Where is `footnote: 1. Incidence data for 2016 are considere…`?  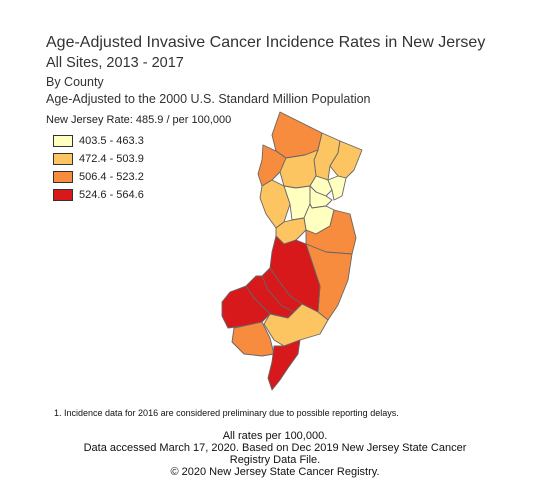
footnote: 1. Incidence data for 2016 are considere… is located at coordinates (226, 413).